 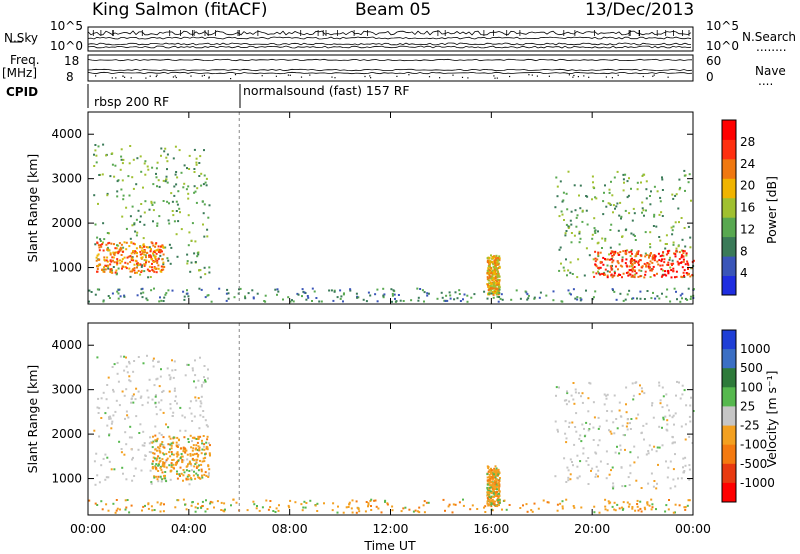 What do you see at coordinates (389, 33) in the screenshot?
I see `noise-trace` at bounding box center [389, 33].